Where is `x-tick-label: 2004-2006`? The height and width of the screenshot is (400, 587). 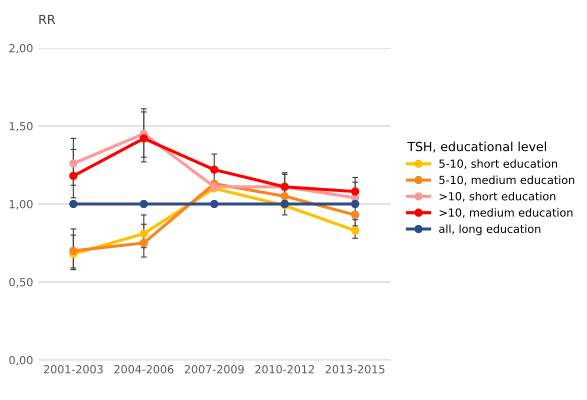 x-tick-label: 2004-2006 is located at coordinates (144, 369).